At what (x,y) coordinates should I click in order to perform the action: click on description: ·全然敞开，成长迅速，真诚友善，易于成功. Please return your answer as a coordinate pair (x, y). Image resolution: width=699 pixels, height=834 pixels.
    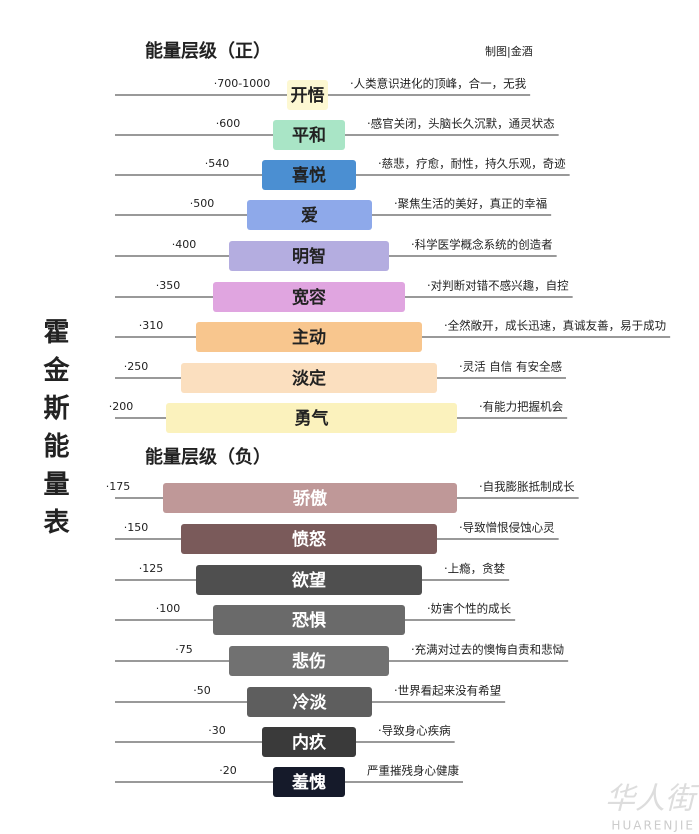
    Looking at the image, I should click on (555, 326).